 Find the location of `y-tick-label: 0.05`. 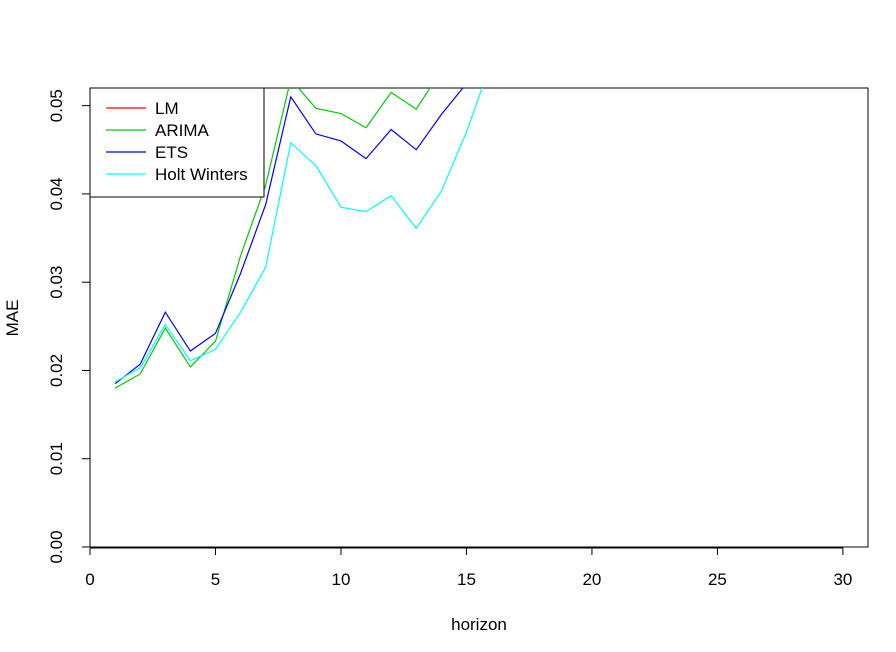

y-tick-label: 0.05 is located at coordinates (56, 105).